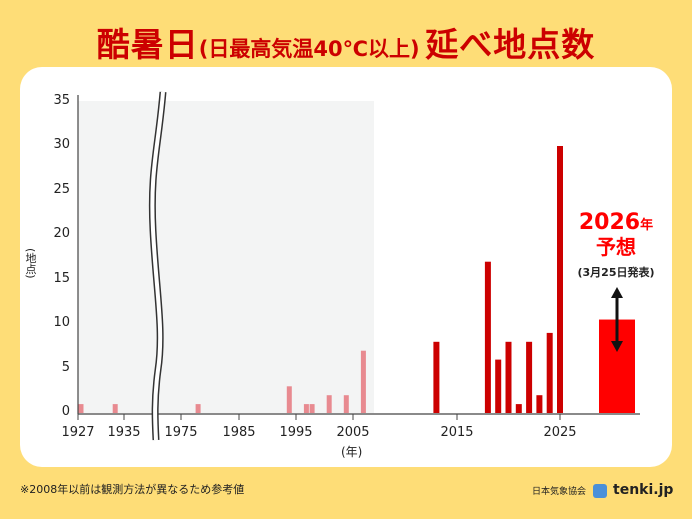 The image size is (692, 519). I want to click on bar-2024, so click(549, 372).